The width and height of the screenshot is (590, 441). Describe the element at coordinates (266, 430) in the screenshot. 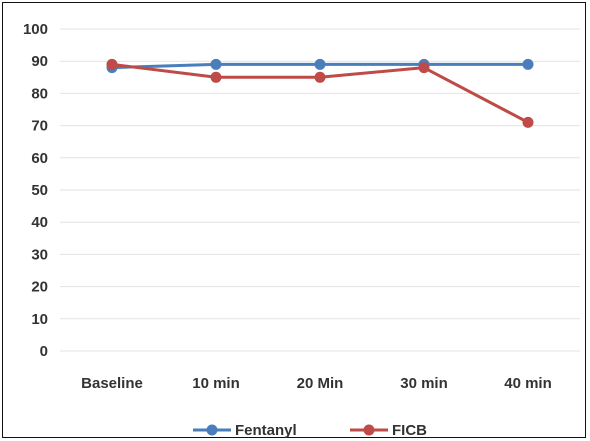

I see `legend-label: Fentanyl` at that location.